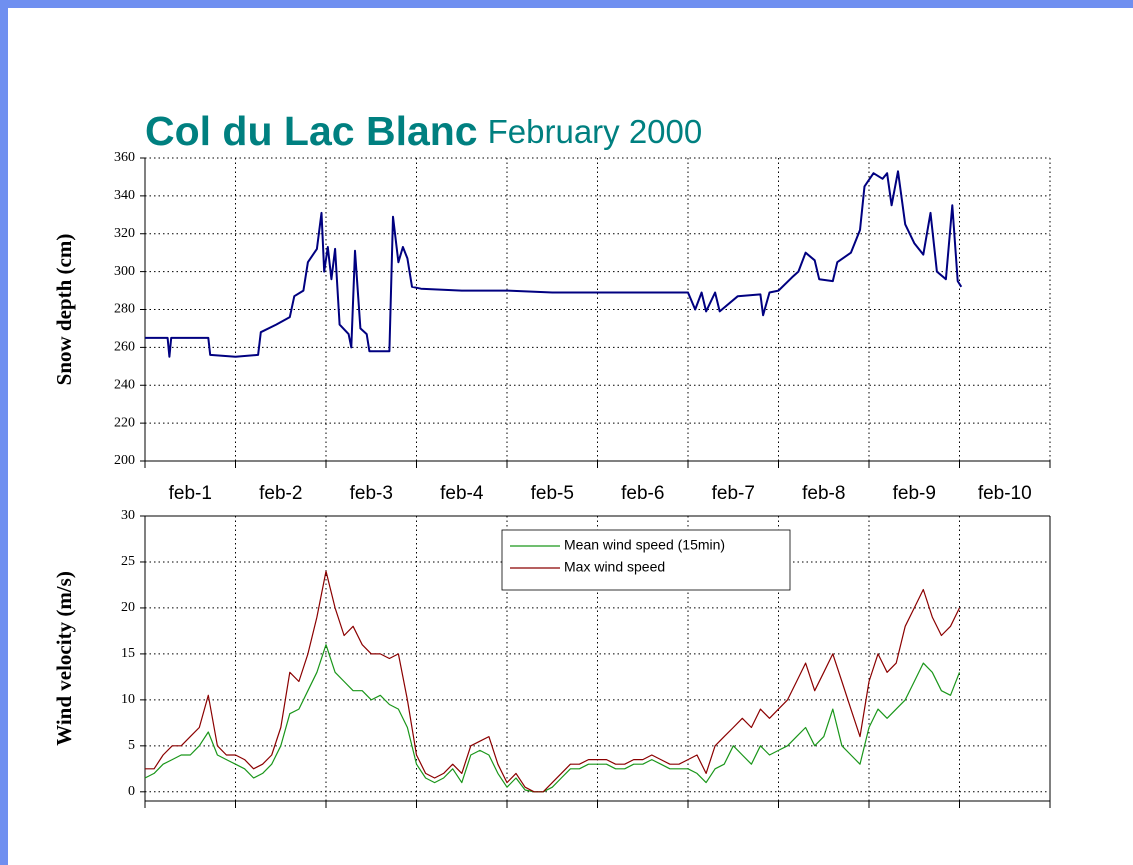 This screenshot has width=1133, height=865. I want to click on title-sub: February 2000, so click(595, 131).